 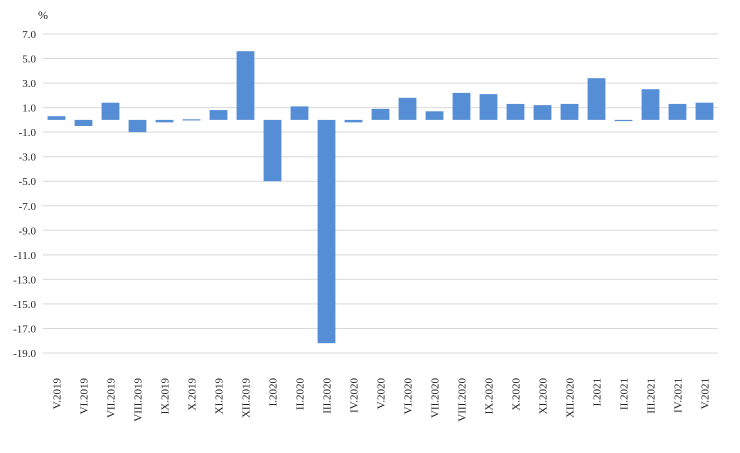 I want to click on x-tick-label: X.2020, so click(x=517, y=394).